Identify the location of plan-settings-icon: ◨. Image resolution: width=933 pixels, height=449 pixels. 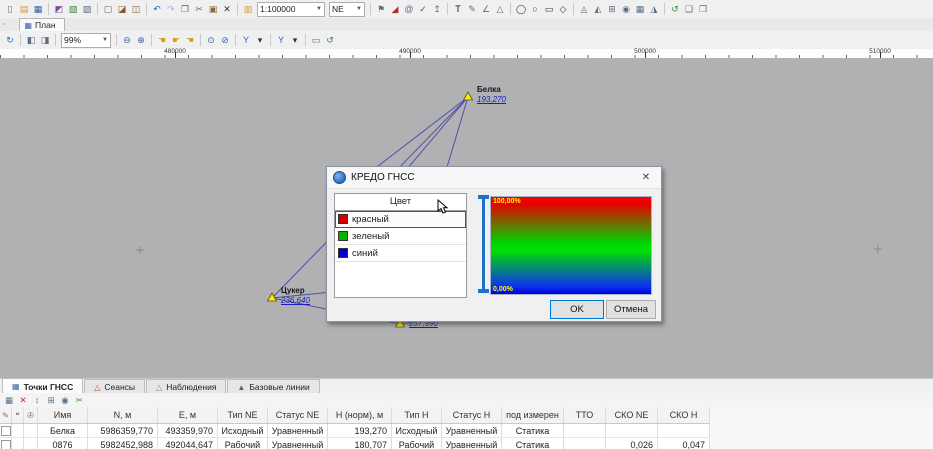
(45, 39).